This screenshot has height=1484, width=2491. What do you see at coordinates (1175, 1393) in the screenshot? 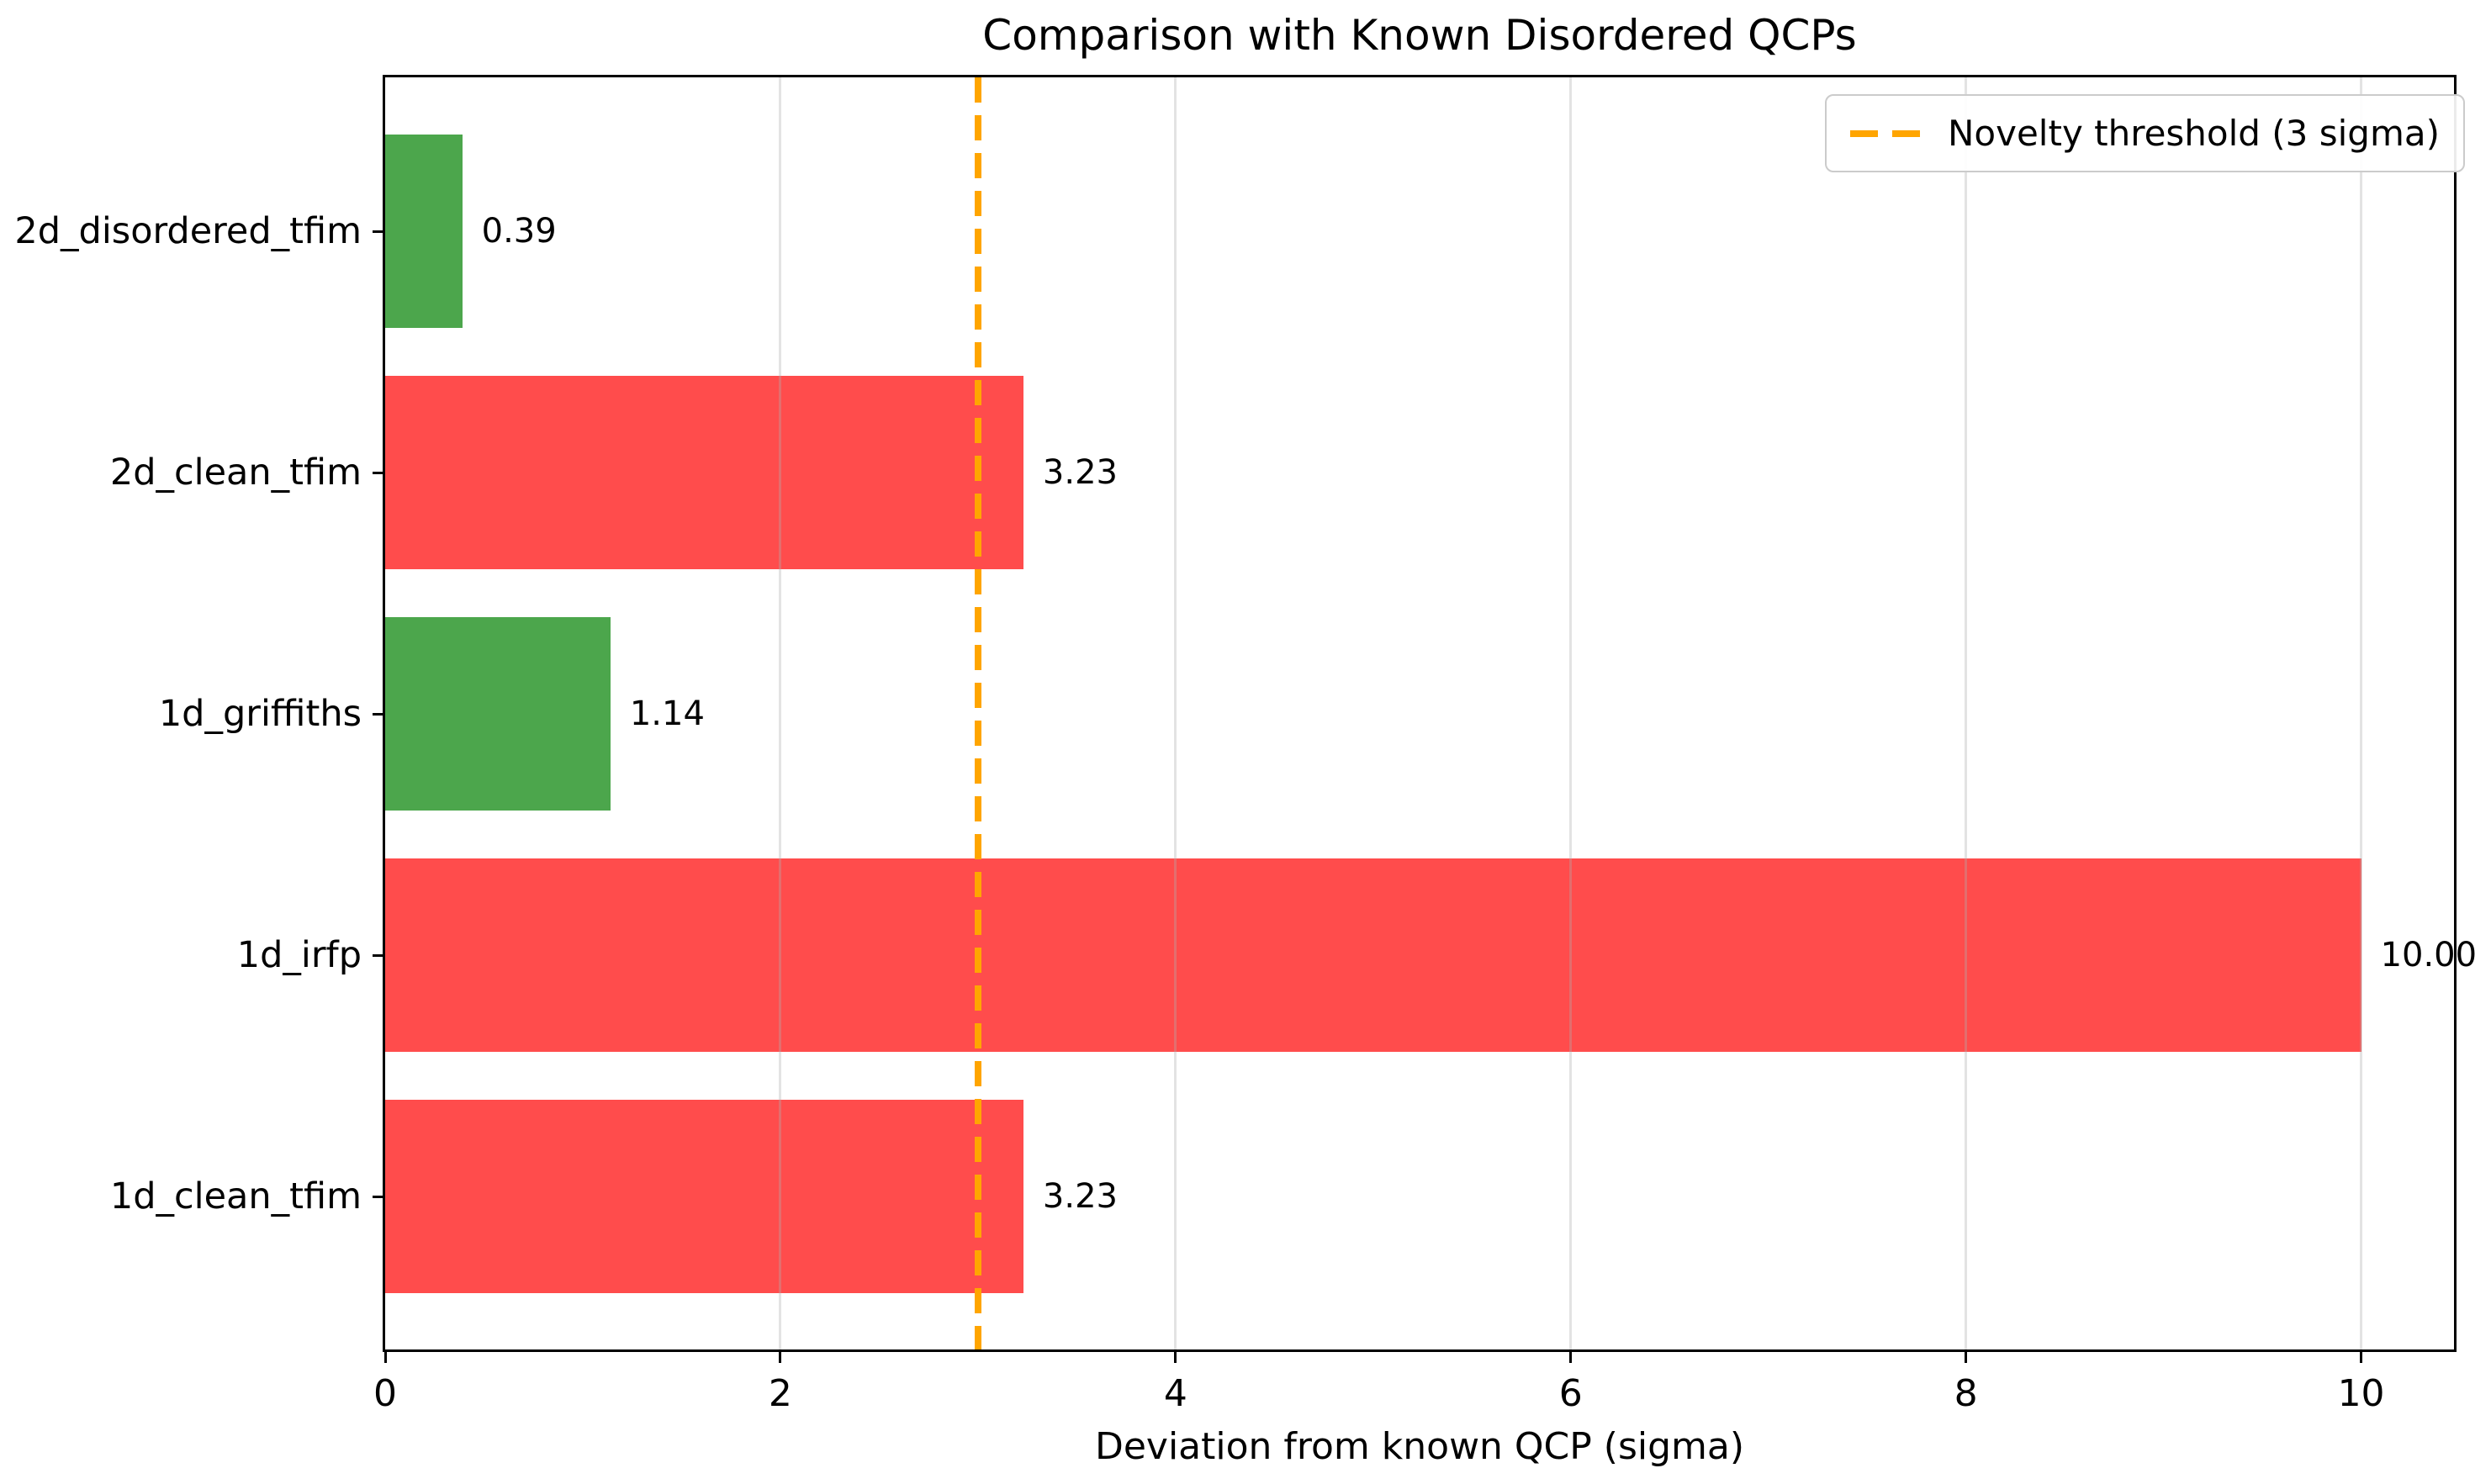
I see `x-tick-label: 4` at bounding box center [1175, 1393].